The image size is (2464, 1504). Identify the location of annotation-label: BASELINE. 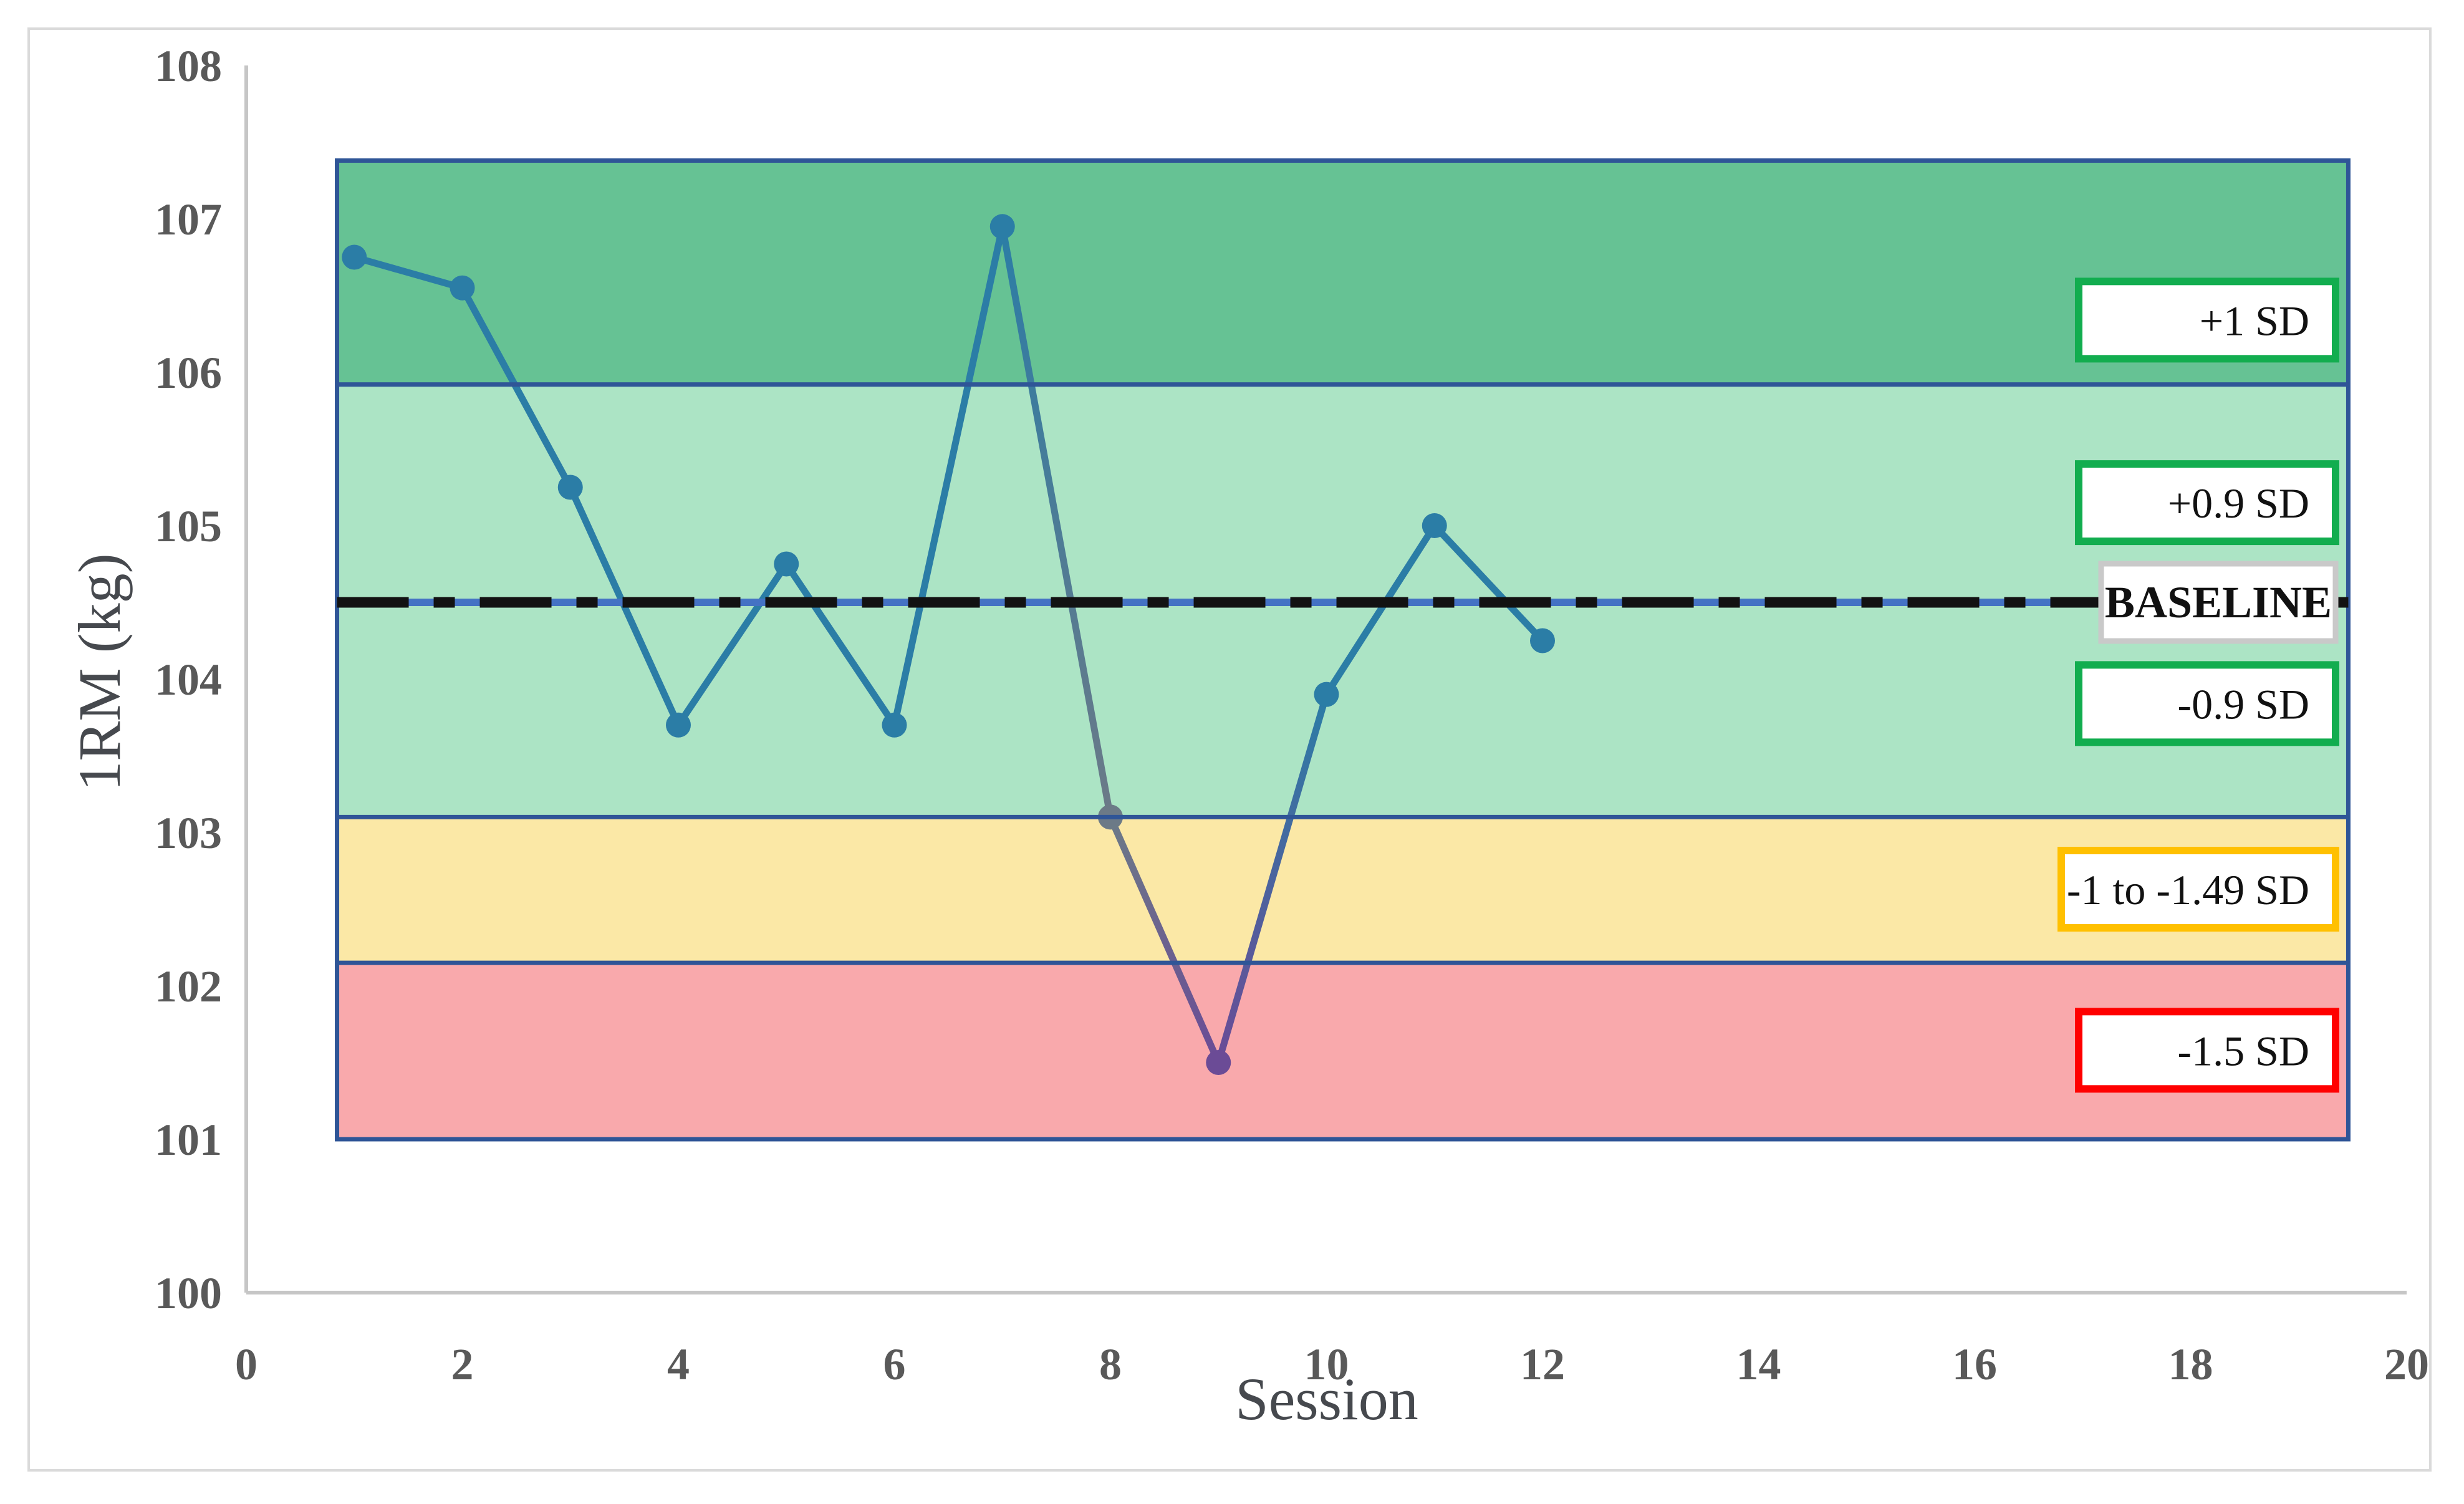
(2218, 602).